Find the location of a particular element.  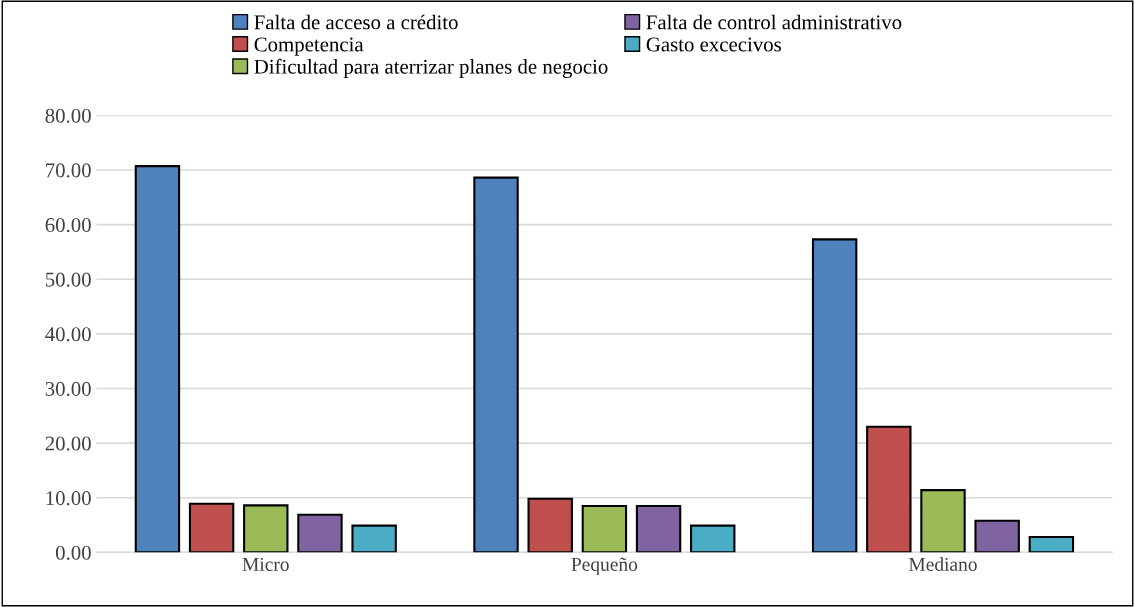

y-tick-label: 70.00 is located at coordinates (68, 170).